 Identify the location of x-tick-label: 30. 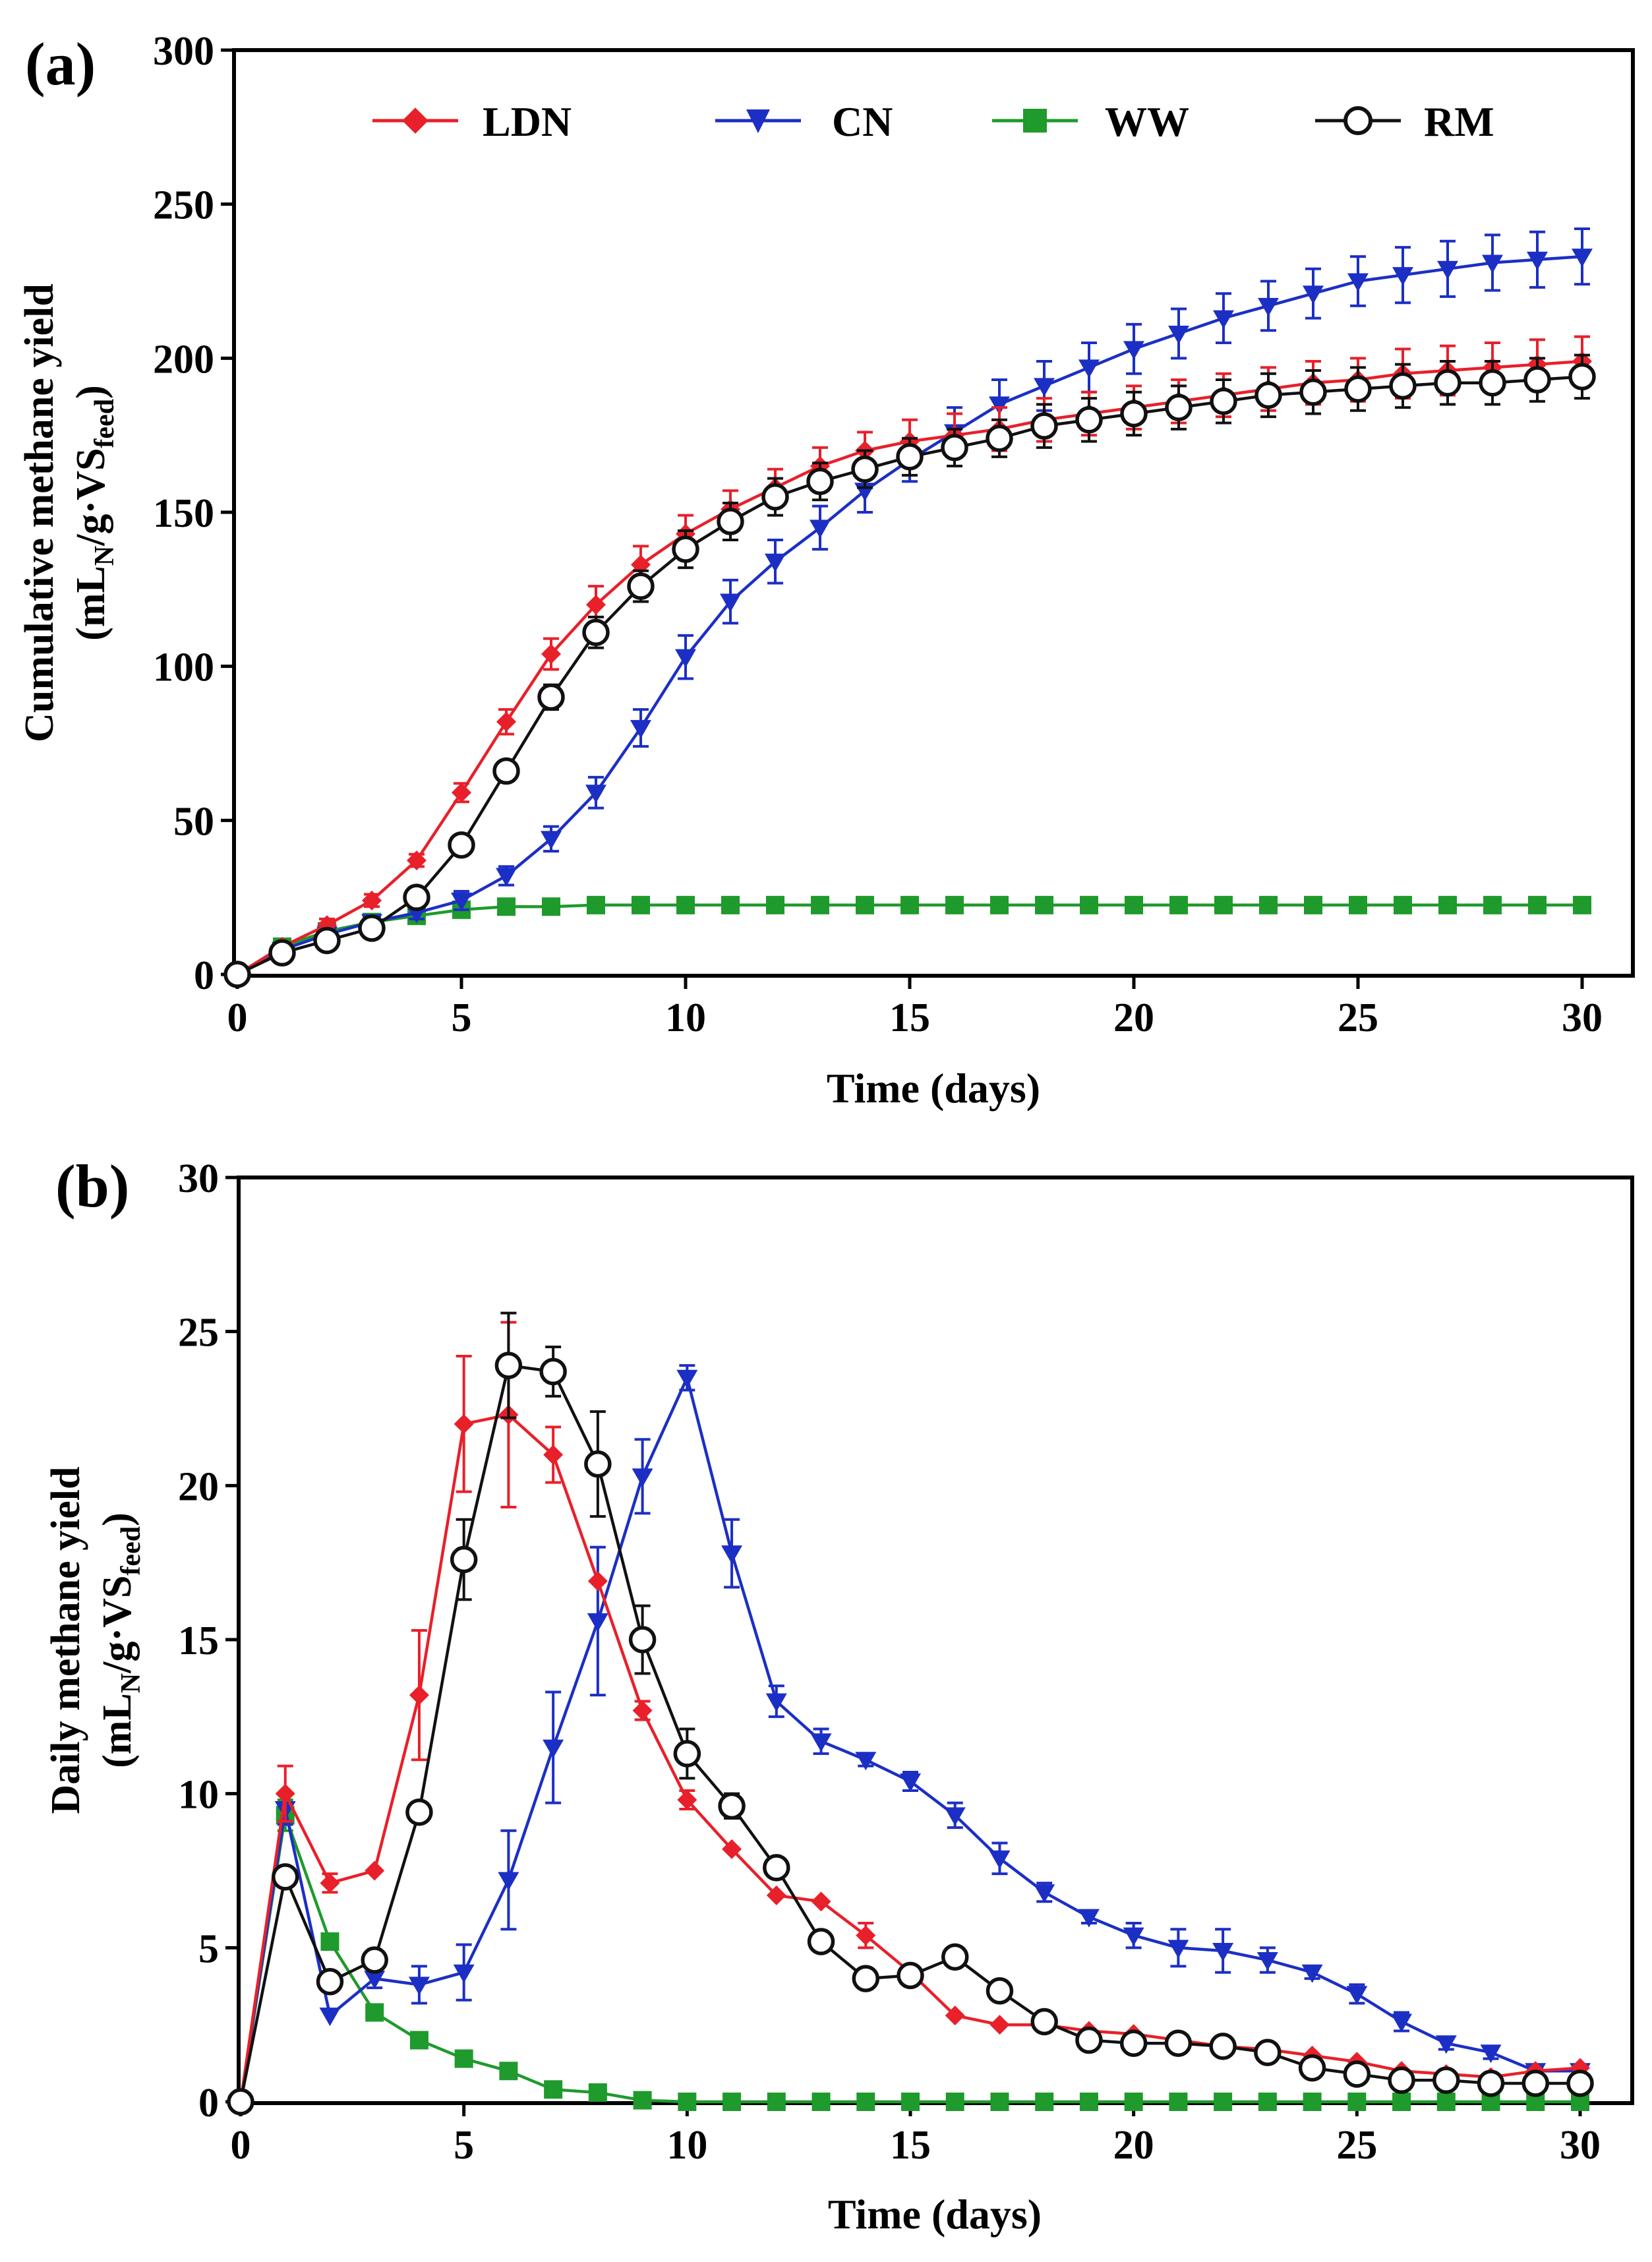
(1582, 1018).